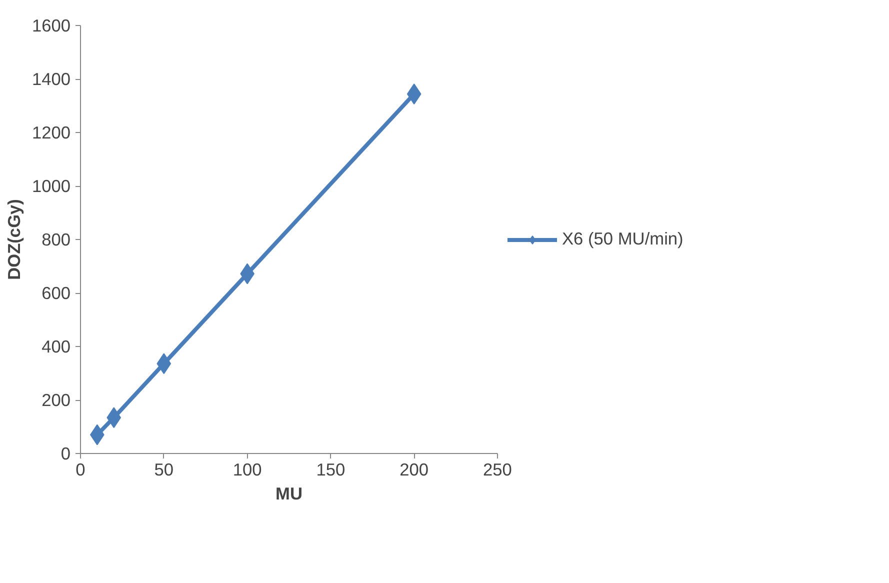 The width and height of the screenshot is (889, 583). I want to click on y-tick-label: 1600, so click(51, 26).